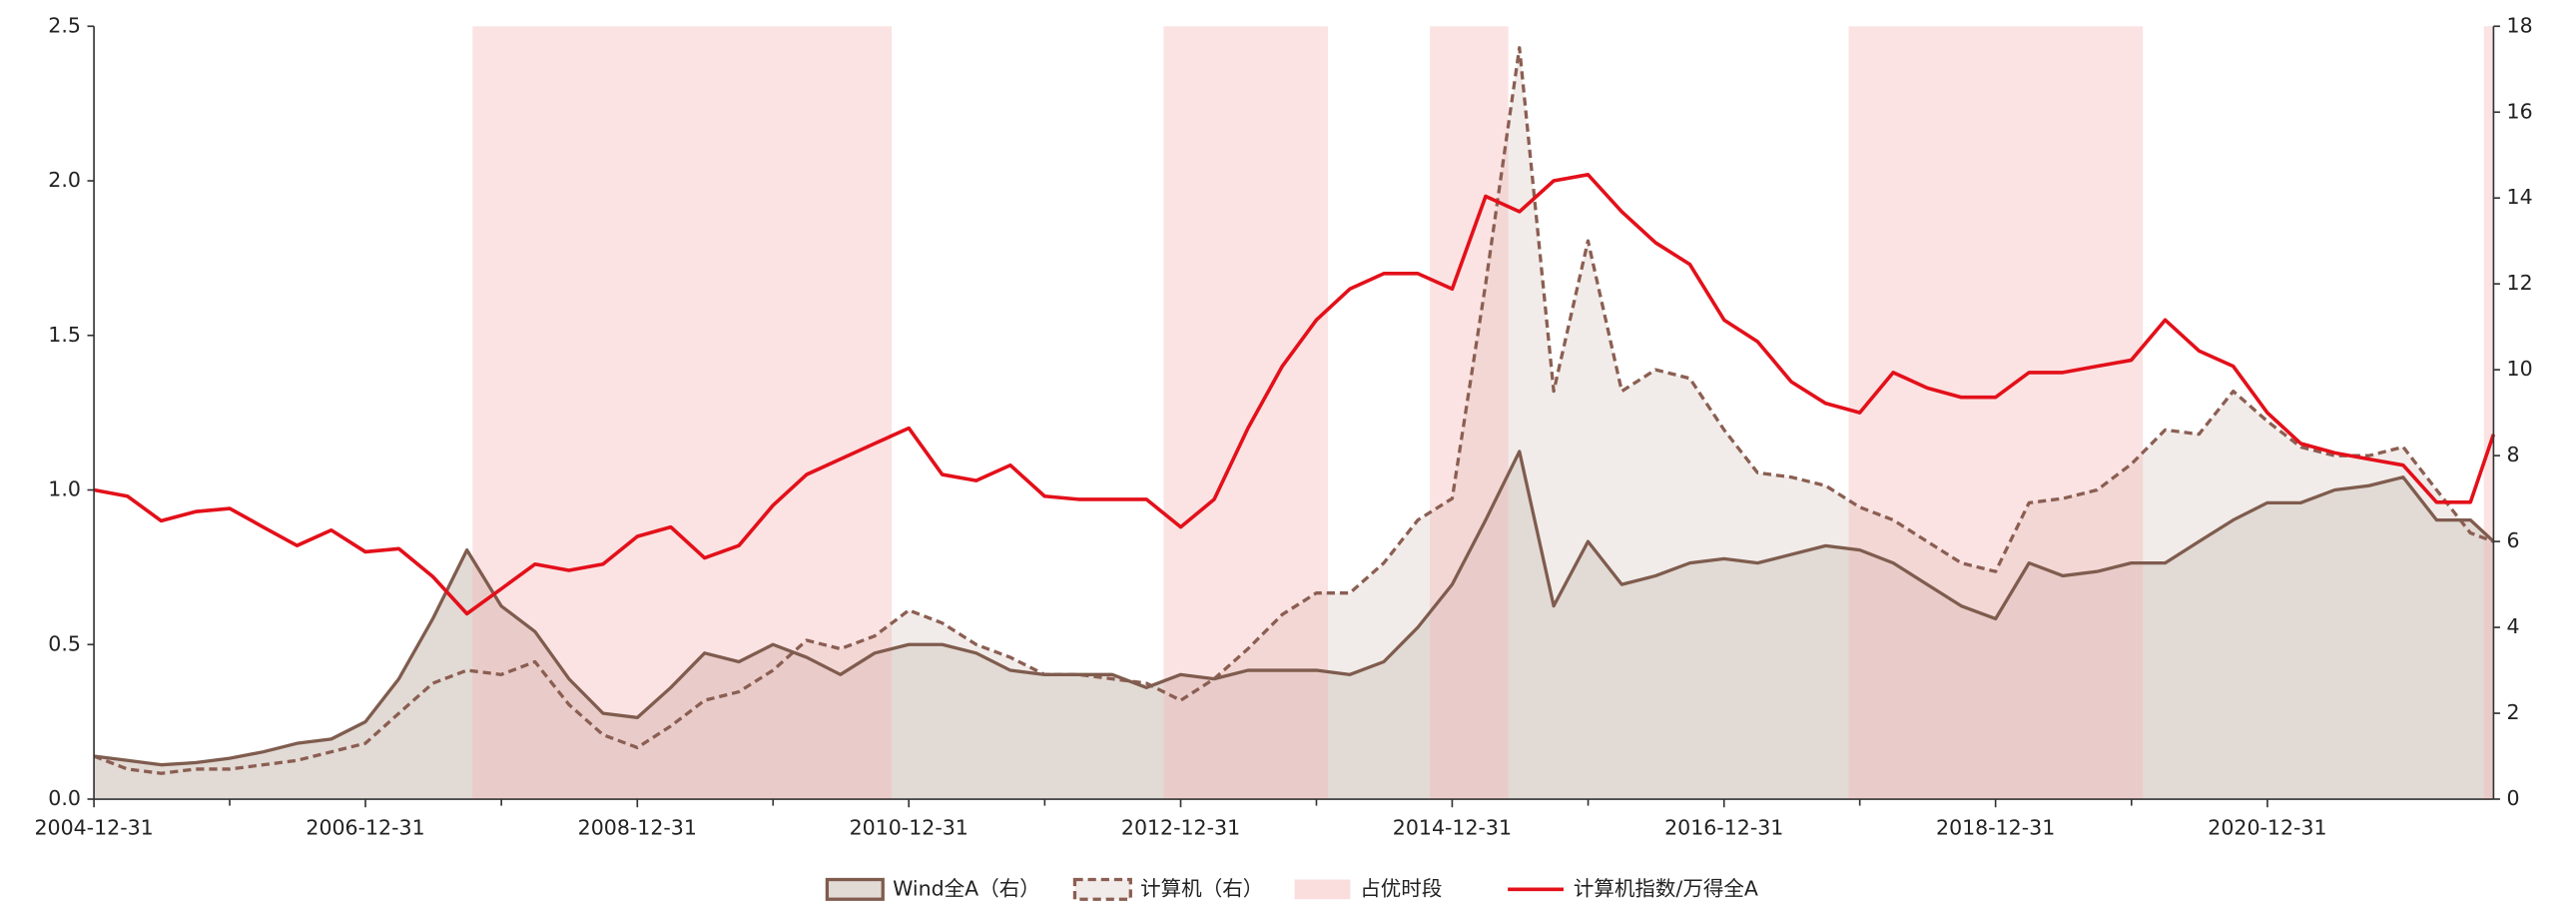 The image size is (2576, 914). Describe the element at coordinates (1666, 888) in the screenshot. I see `legend-label: 计算机指数/万得全A` at that location.